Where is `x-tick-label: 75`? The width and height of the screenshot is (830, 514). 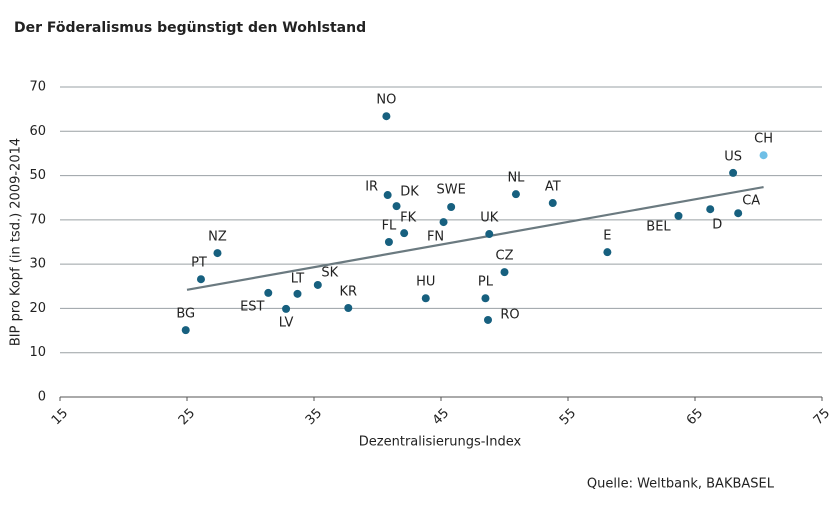
x-tick-label: 75 is located at coordinates (820, 417).